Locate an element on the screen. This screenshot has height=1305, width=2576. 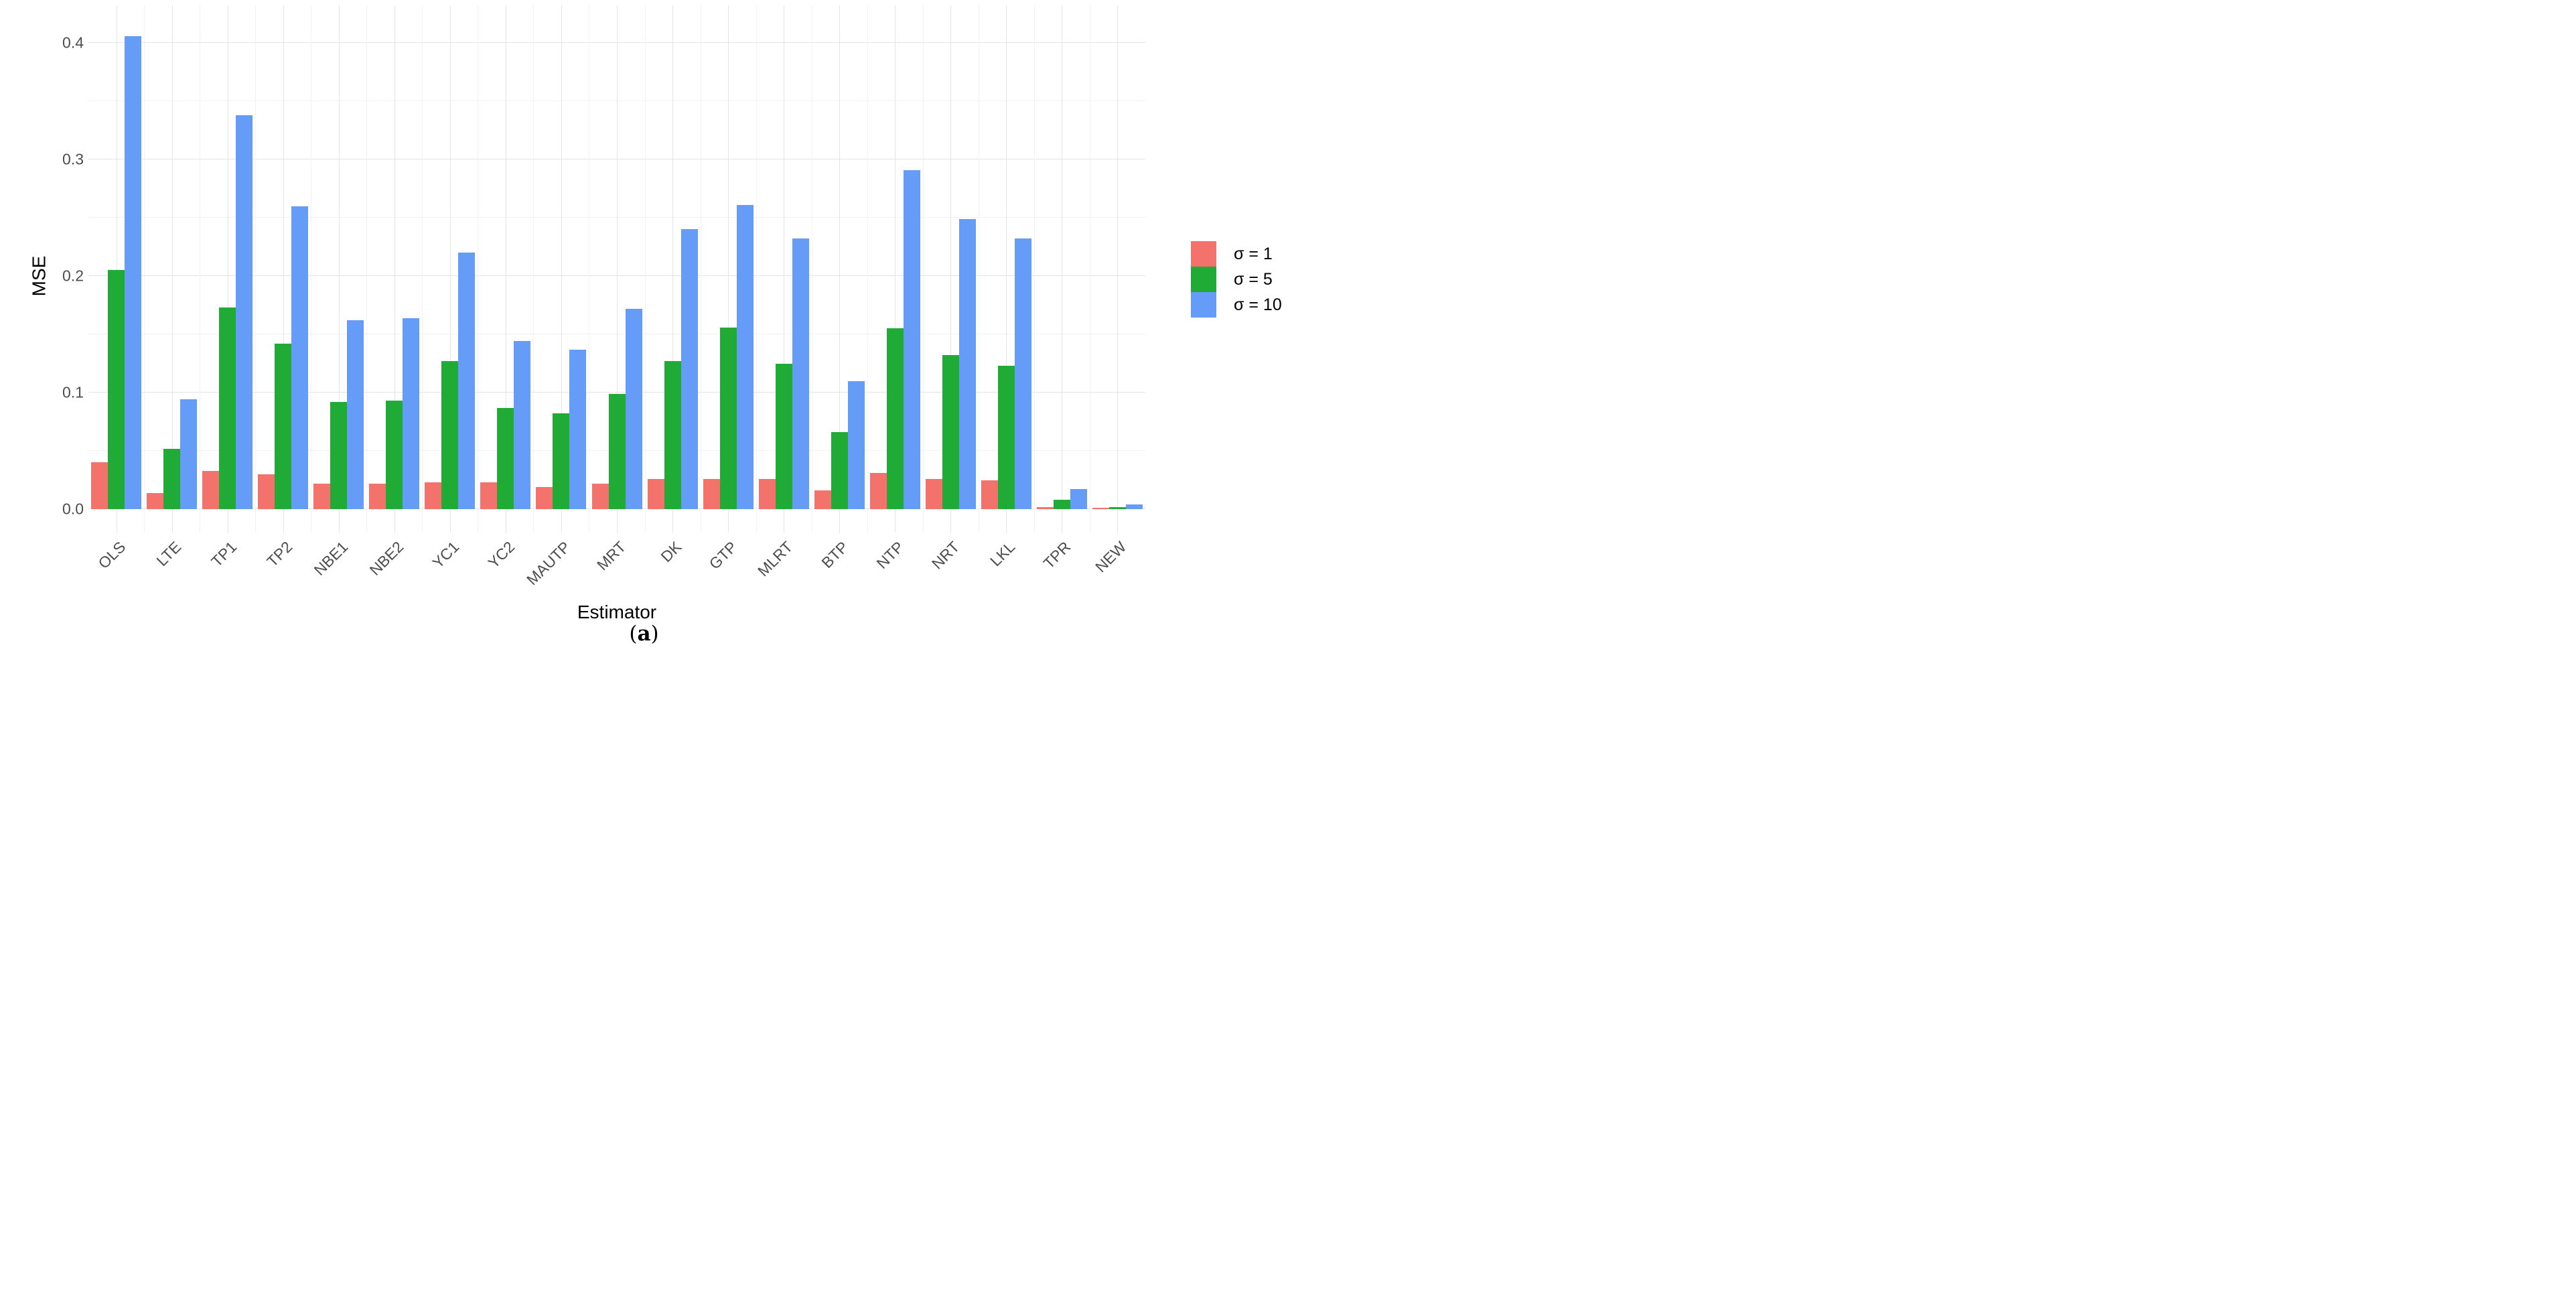
y-axis-title: MSE is located at coordinates (39, 276).